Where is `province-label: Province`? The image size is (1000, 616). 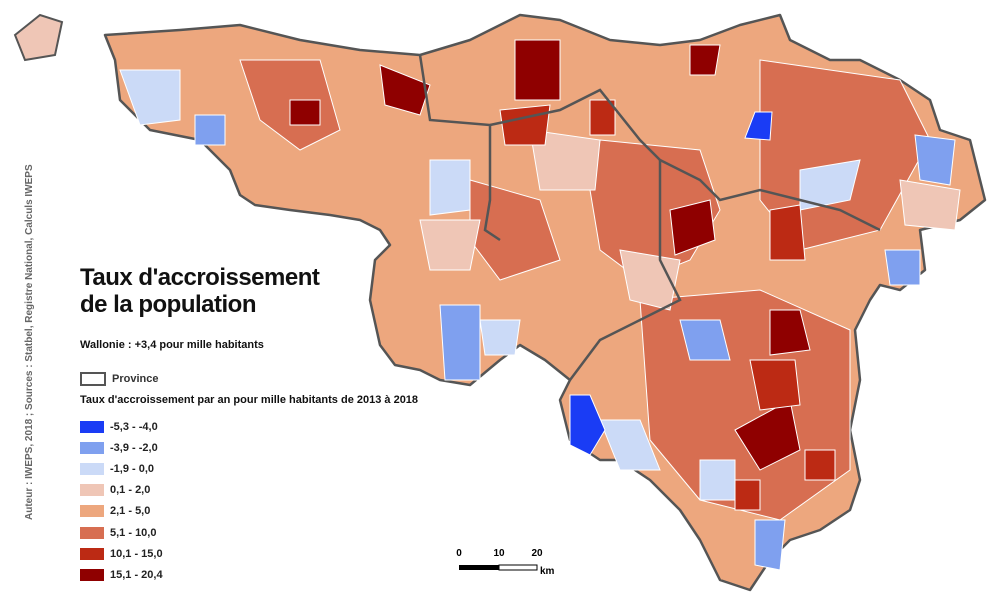
province-label: Province is located at coordinates (135, 379).